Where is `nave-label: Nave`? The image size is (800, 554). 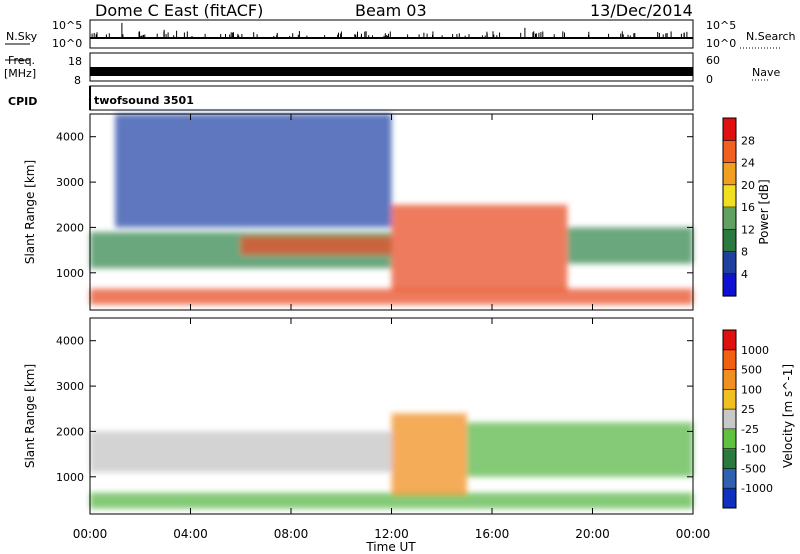
nave-label: Nave is located at coordinates (766, 72).